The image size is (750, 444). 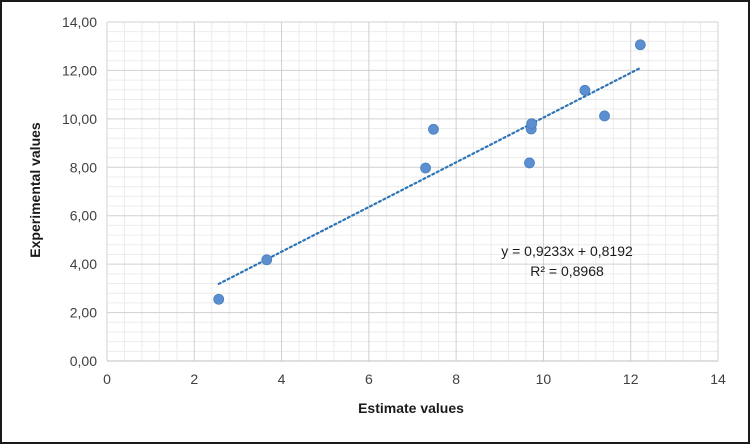 What do you see at coordinates (83, 167) in the screenshot?
I see `y-tick-label: 8,00` at bounding box center [83, 167].